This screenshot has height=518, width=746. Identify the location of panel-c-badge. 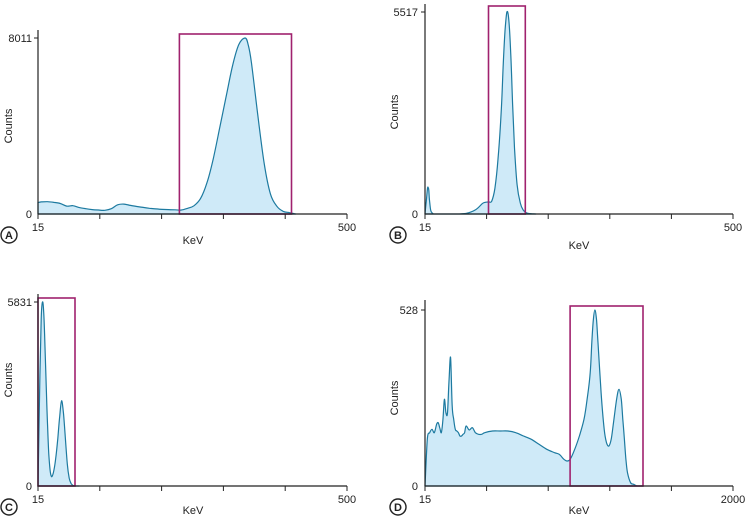
(9, 507).